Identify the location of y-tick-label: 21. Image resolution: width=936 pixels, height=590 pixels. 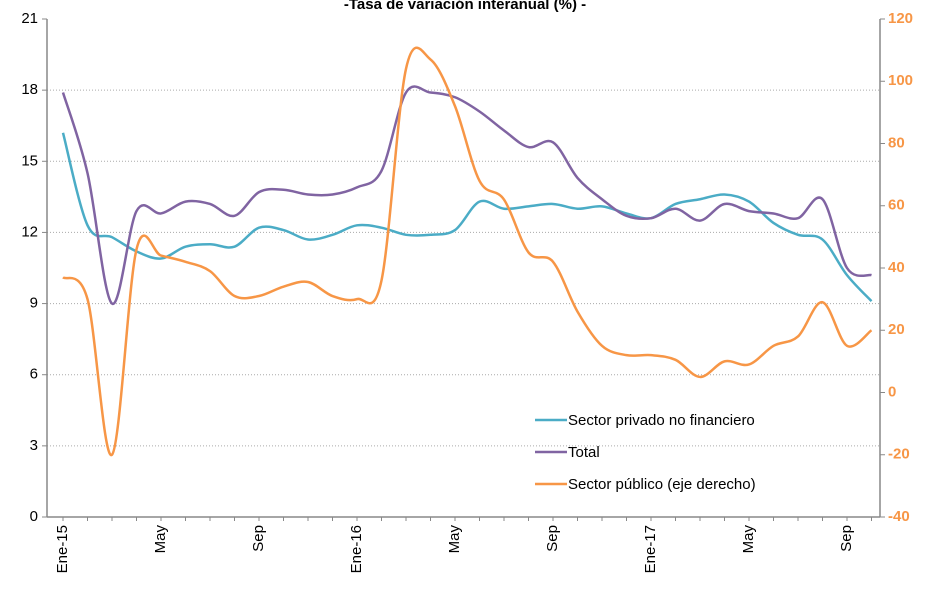
(29, 18).